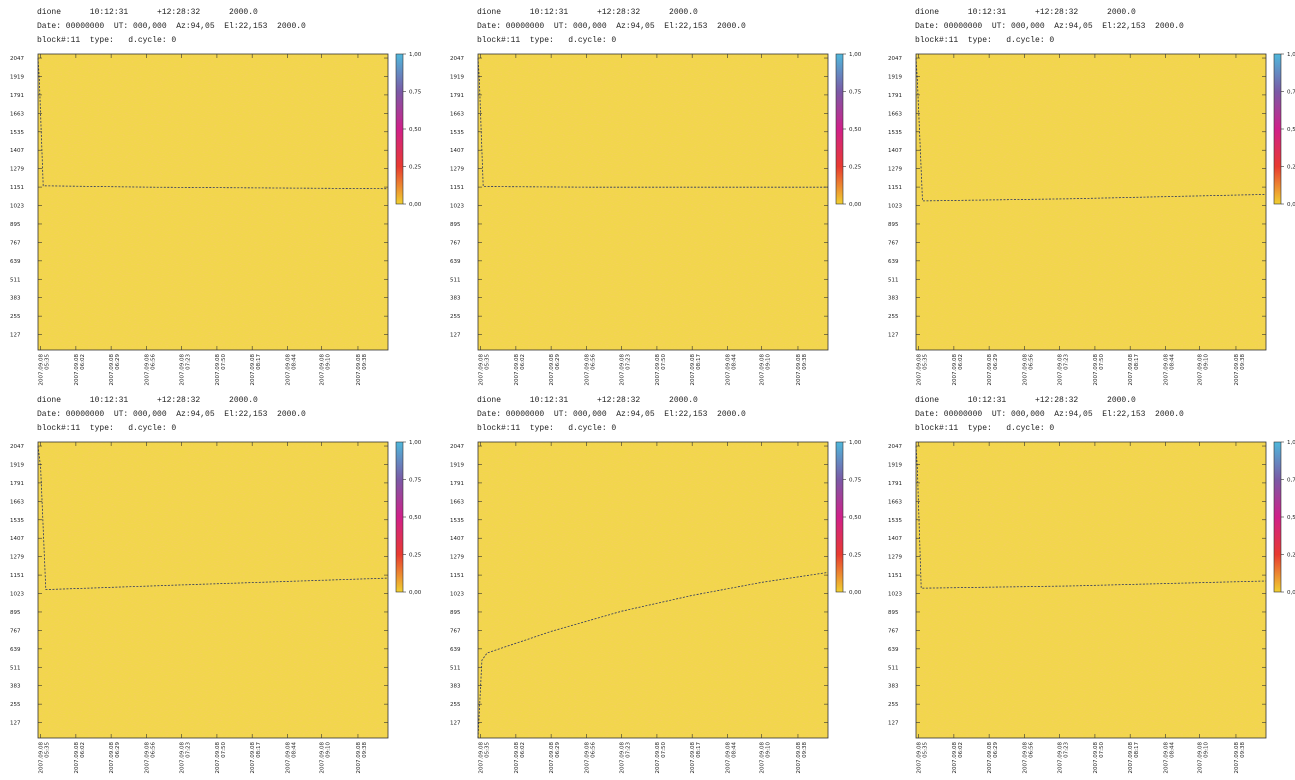  I want to click on x-tick-label: 2007.09.0807:23, so click(186, 370).